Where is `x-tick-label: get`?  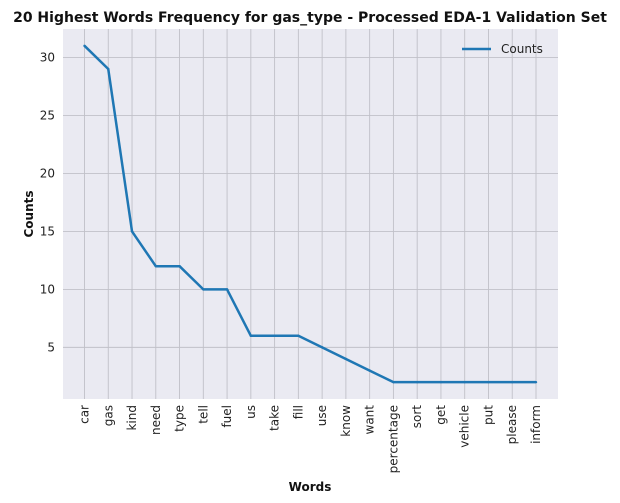 x-tick-label: get is located at coordinates (441, 415).